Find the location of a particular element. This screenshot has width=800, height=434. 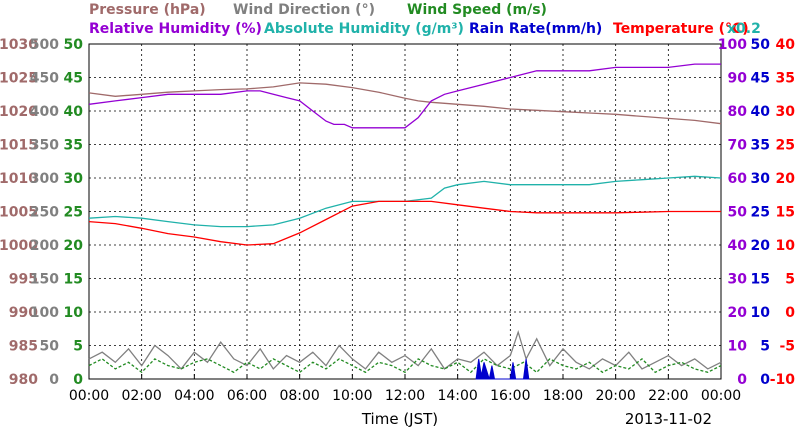

legend-entry: Relative Humidity (%) is located at coordinates (175, 29).